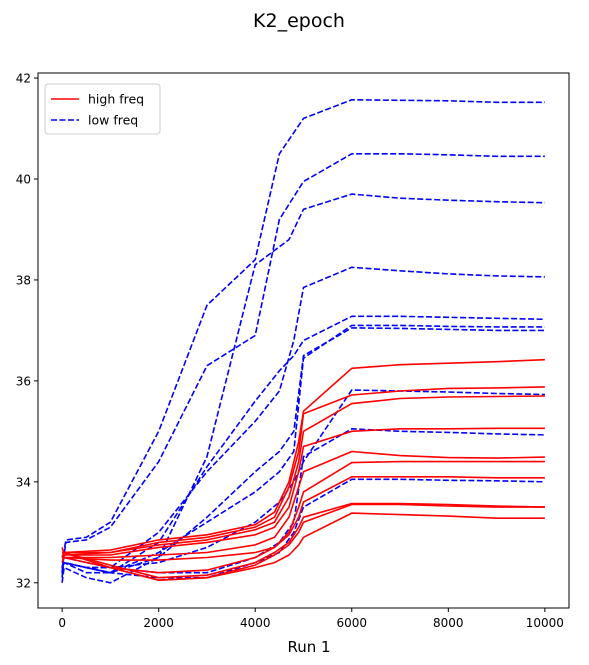  Describe the element at coordinates (255, 623) in the screenshot. I see `x-tick-label: 4000` at that location.